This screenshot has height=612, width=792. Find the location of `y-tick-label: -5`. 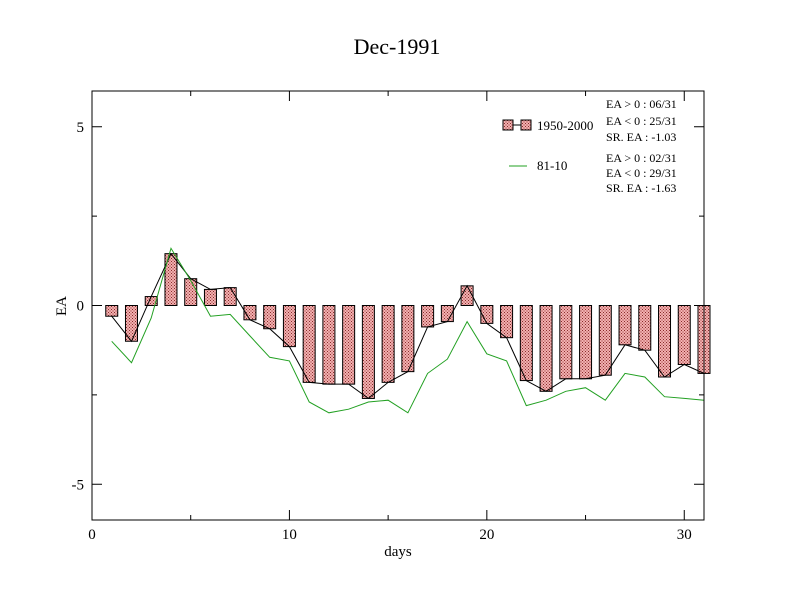

y-tick-label: -5 is located at coordinates (78, 485).